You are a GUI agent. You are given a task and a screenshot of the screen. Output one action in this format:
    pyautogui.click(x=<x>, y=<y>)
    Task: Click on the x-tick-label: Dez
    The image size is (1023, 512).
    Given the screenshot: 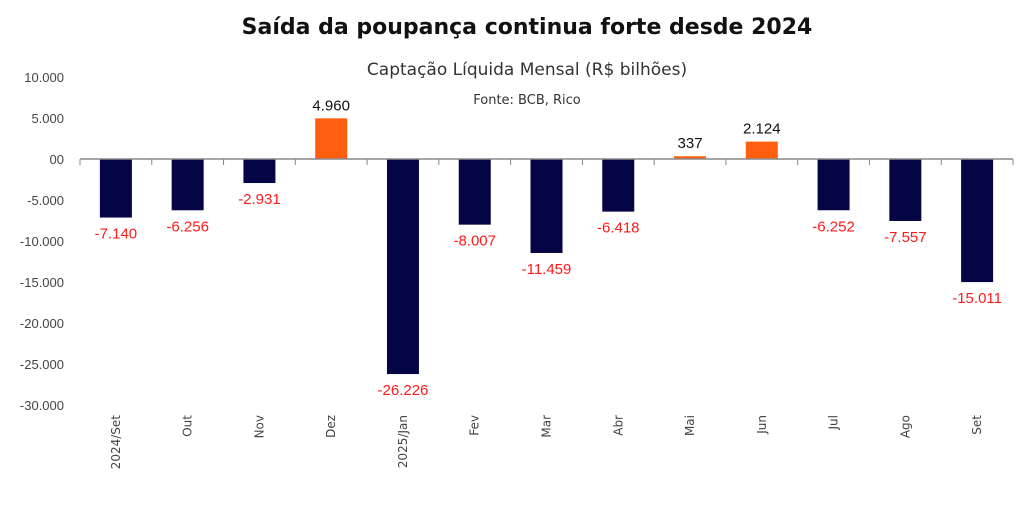 What is the action you would take?
    pyautogui.click(x=331, y=426)
    